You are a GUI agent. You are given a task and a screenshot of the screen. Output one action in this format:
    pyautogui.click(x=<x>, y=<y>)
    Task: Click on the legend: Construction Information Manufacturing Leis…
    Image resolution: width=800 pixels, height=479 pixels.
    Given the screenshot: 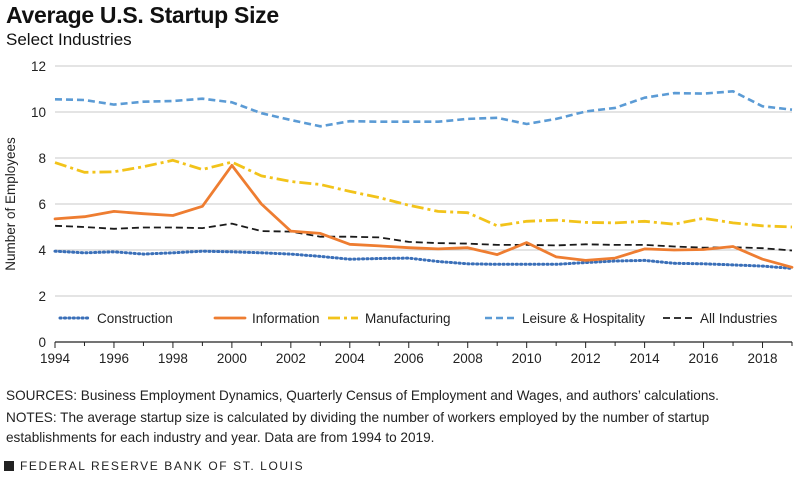 What is the action you would take?
    pyautogui.click(x=418, y=318)
    